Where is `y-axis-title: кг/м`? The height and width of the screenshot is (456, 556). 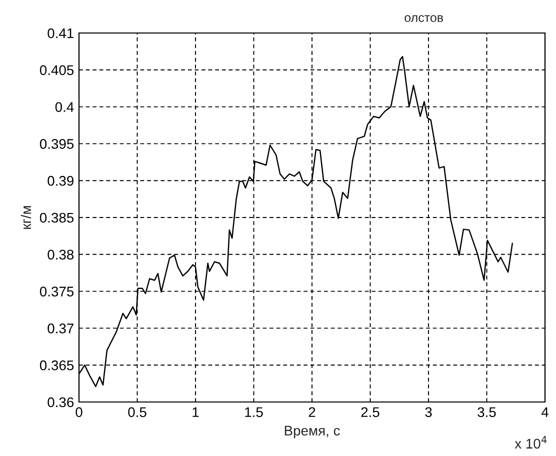 y-axis-title: кг/м is located at coordinates (26, 217).